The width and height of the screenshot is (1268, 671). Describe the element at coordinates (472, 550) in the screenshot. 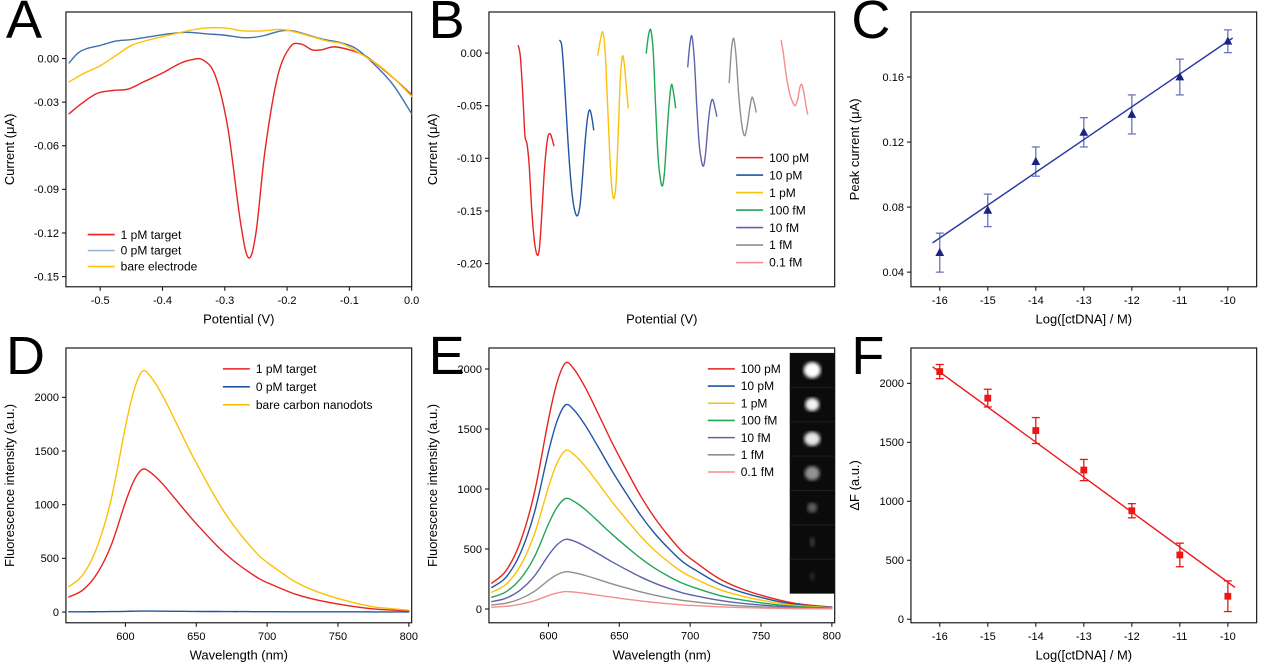

I see `y-tick-label: 500` at that location.